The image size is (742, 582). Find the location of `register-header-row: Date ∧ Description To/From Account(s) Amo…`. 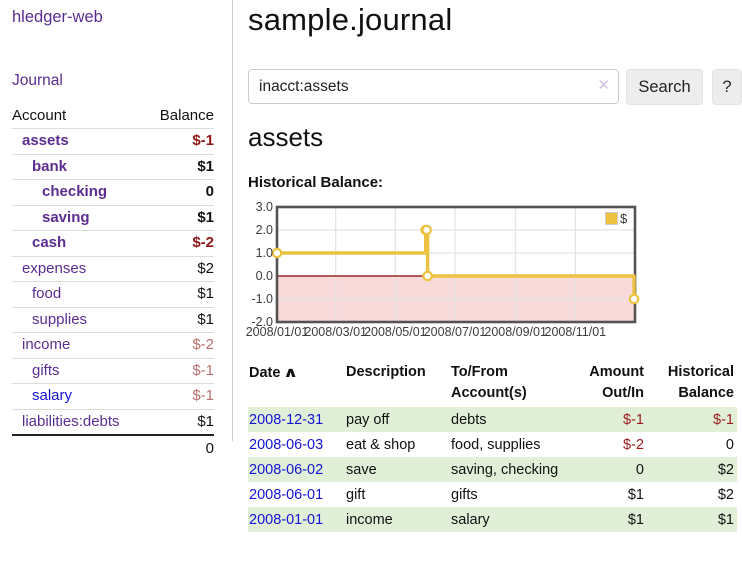

register-header-row: Date ∧ Description To/From Account(s) Amo… is located at coordinates (492, 384).